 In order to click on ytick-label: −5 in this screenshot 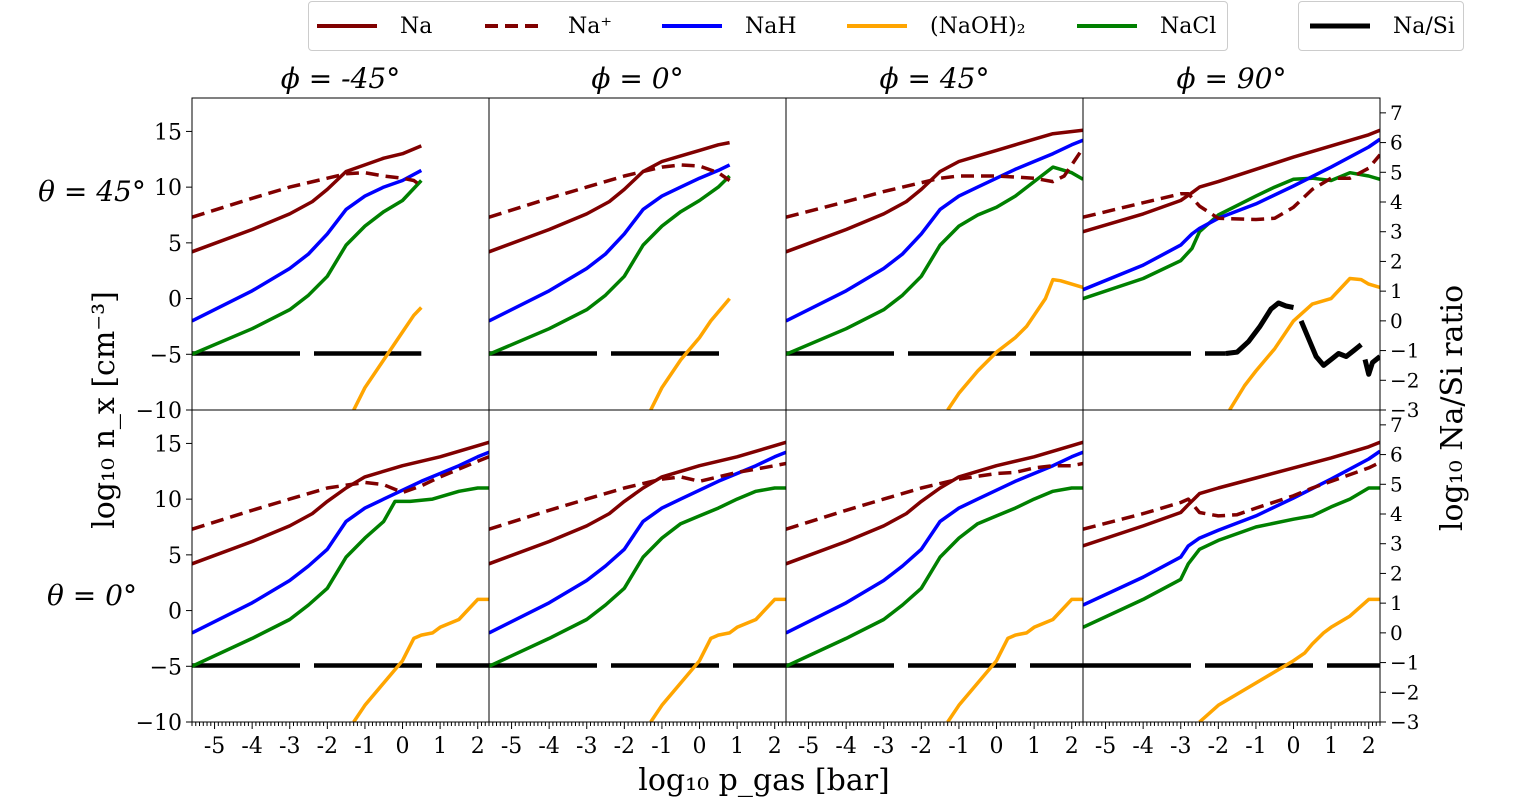, I will do `click(166, 355)`.